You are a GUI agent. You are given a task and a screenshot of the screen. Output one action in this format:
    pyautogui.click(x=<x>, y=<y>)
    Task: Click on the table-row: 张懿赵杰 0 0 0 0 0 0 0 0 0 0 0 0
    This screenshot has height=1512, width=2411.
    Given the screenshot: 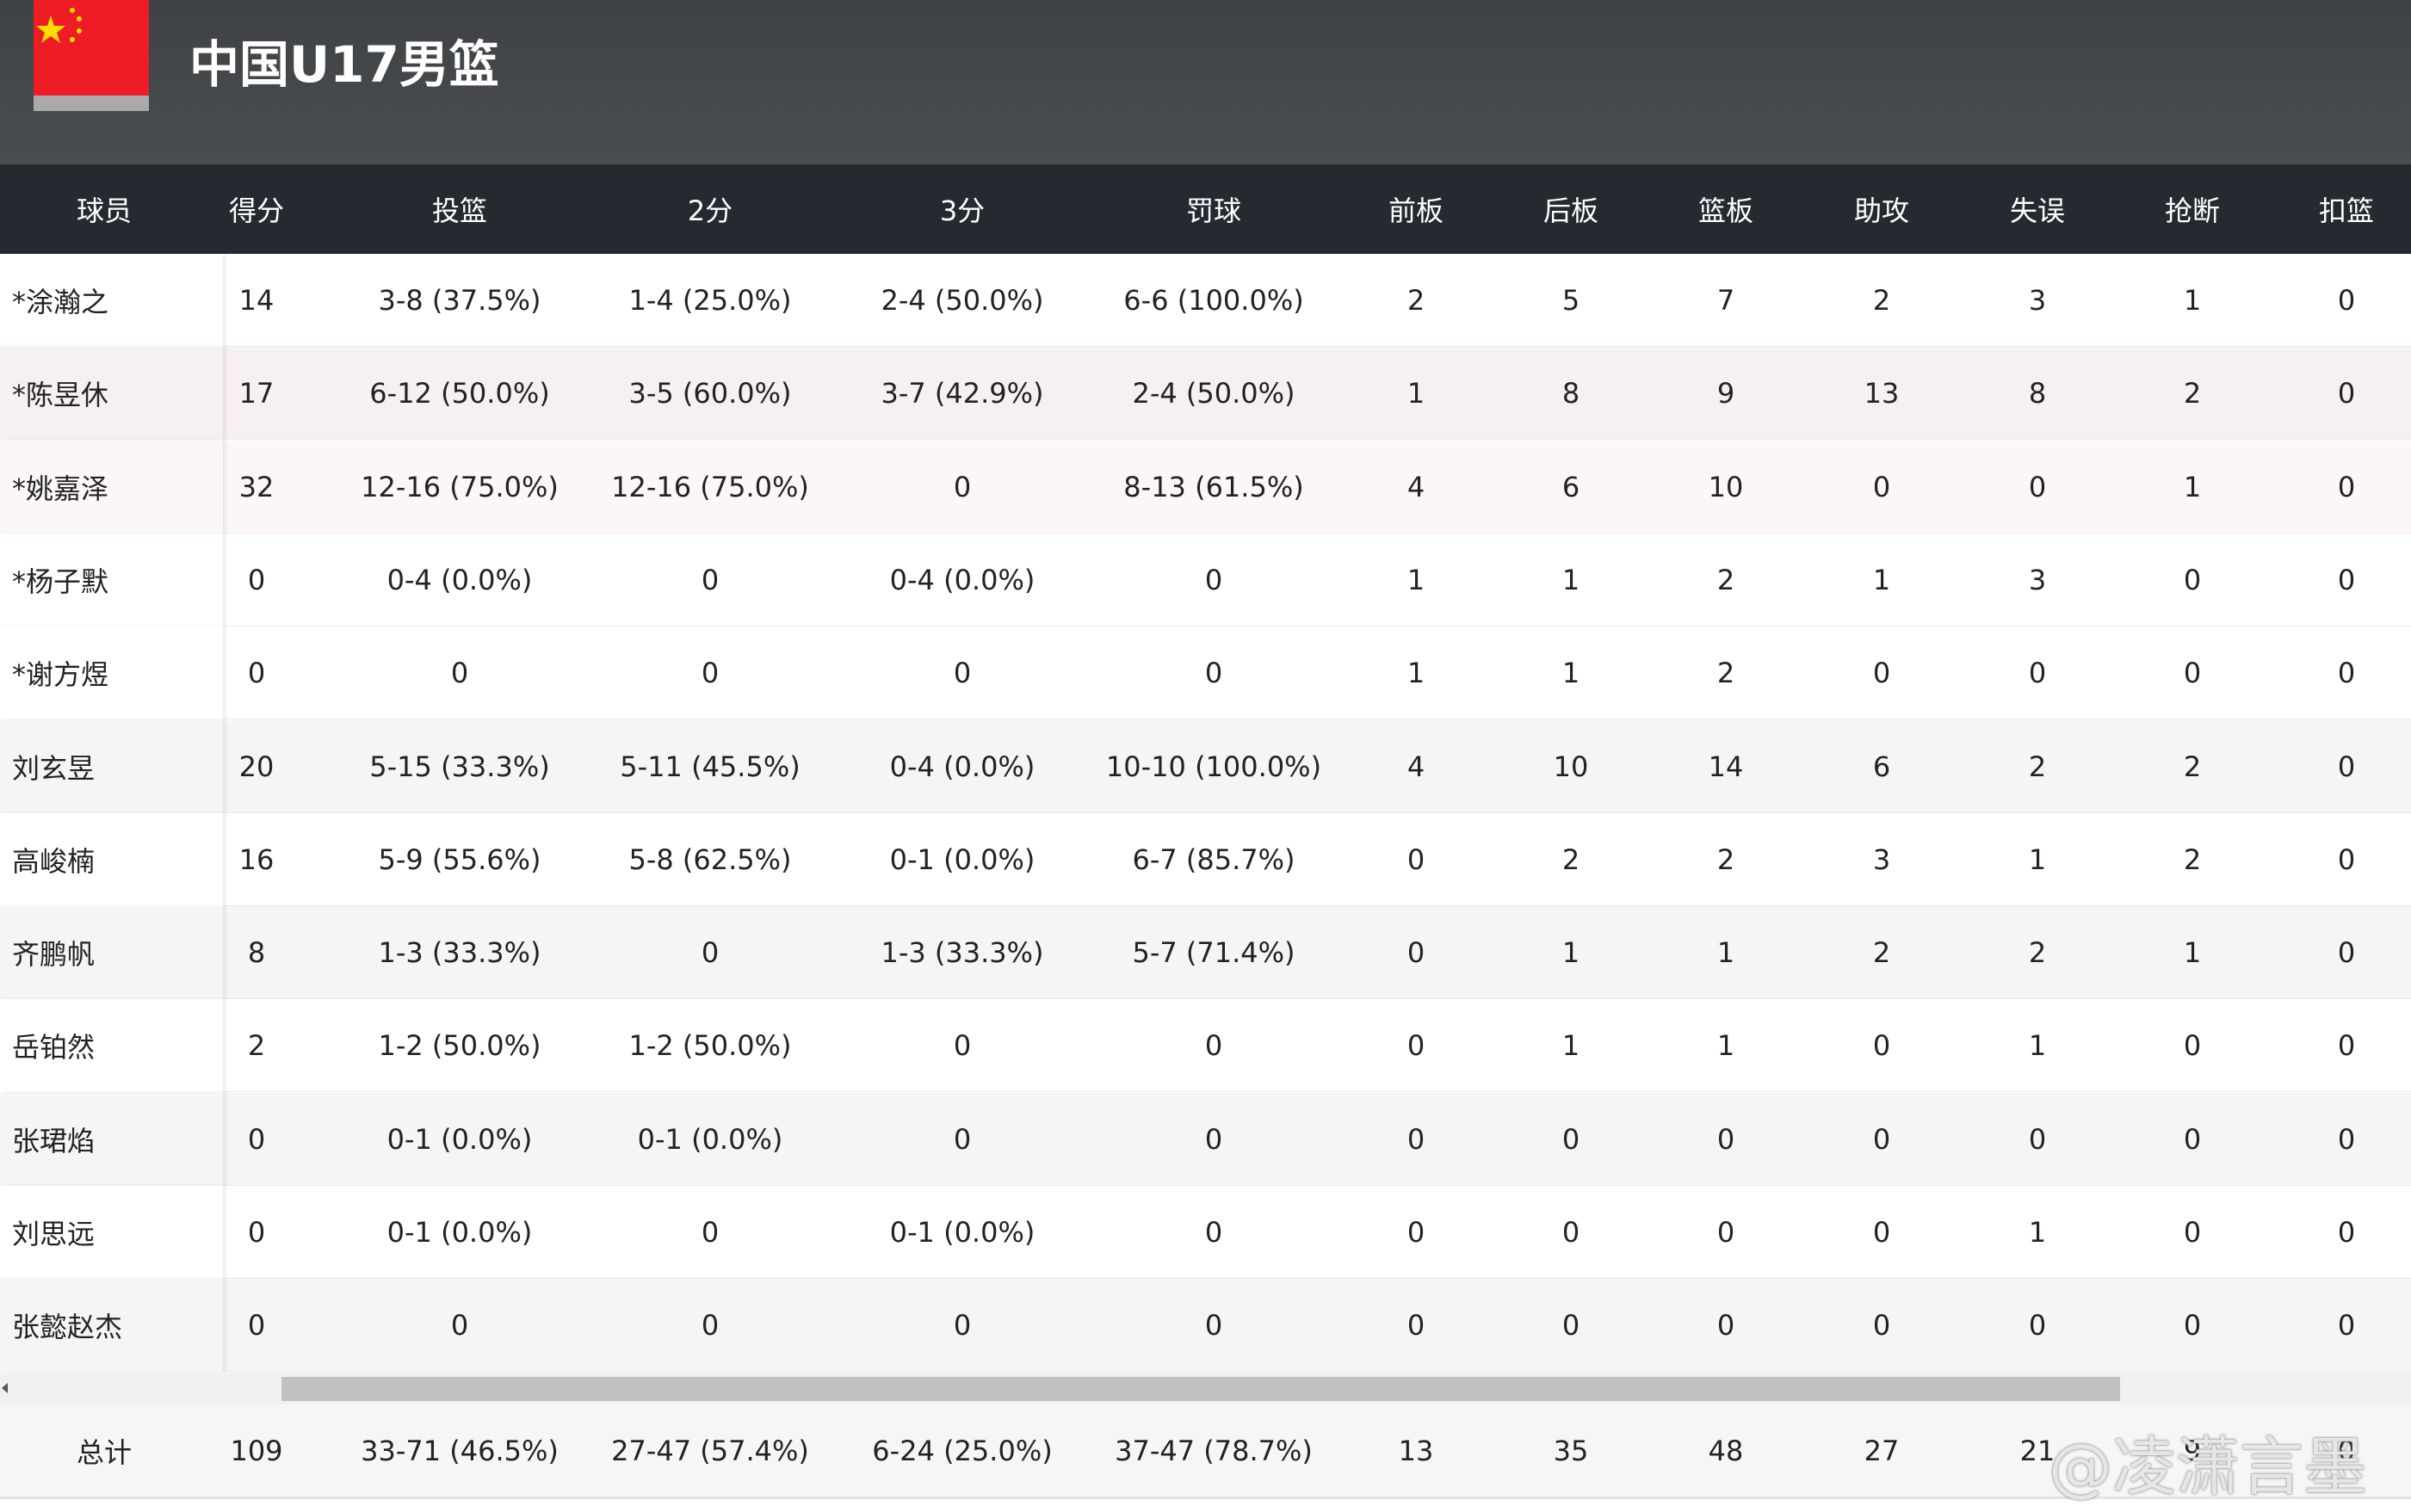 What is the action you would take?
    pyautogui.click(x=1205, y=1326)
    